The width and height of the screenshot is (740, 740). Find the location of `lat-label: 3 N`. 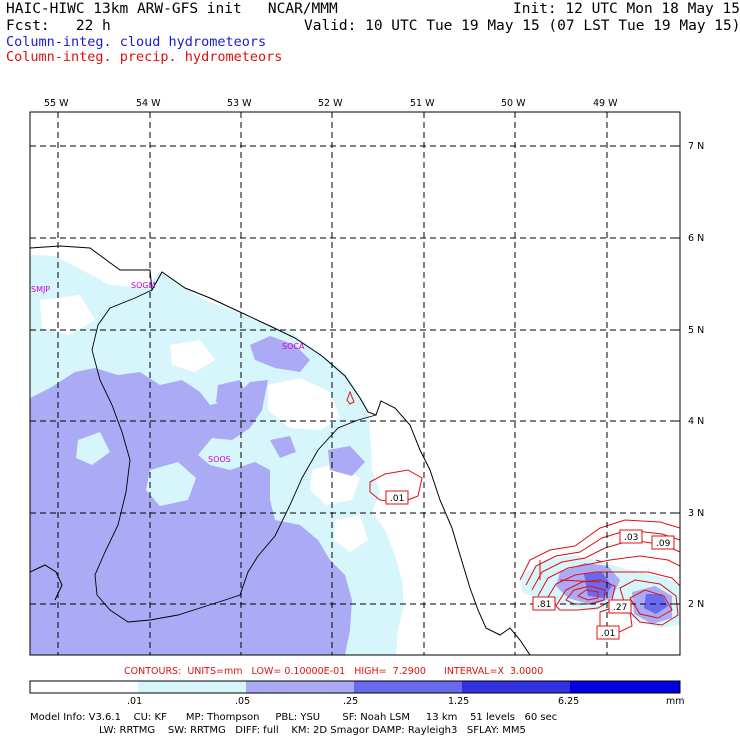

lat-label: 3 N is located at coordinates (696, 513).